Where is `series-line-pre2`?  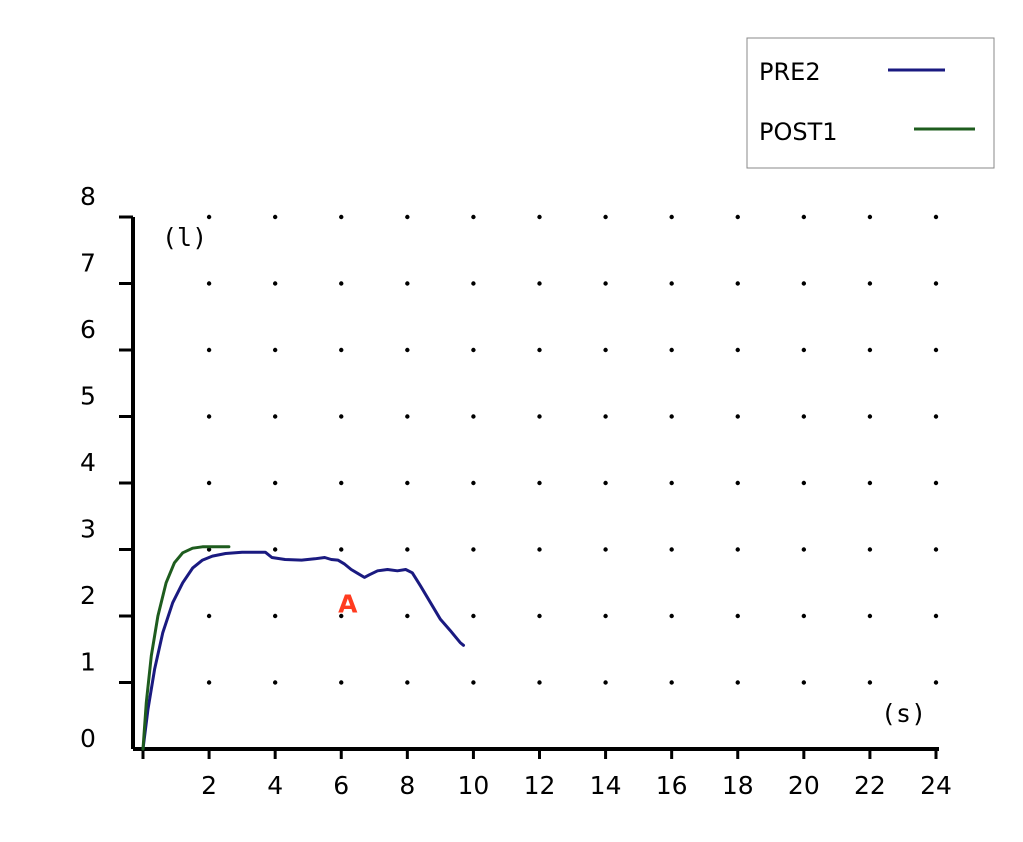 series-line-pre2 is located at coordinates (303, 650).